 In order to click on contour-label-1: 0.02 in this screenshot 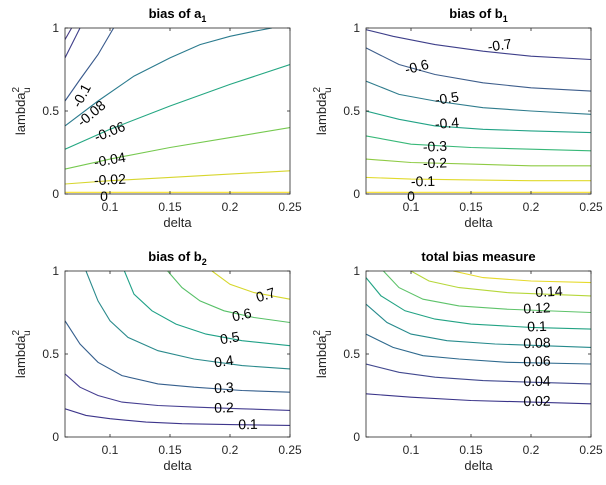, I will do `click(537, 401)`.